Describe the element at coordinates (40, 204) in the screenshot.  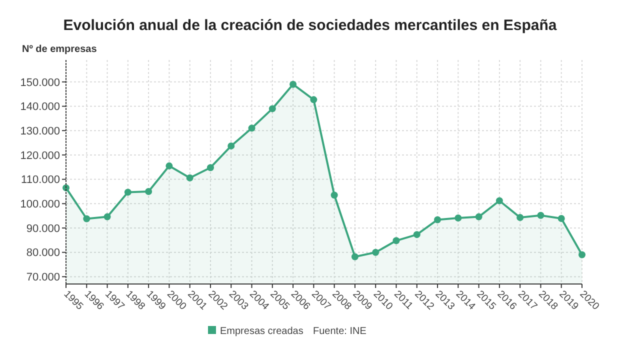
I see `y-tick-label: 100.000` at that location.